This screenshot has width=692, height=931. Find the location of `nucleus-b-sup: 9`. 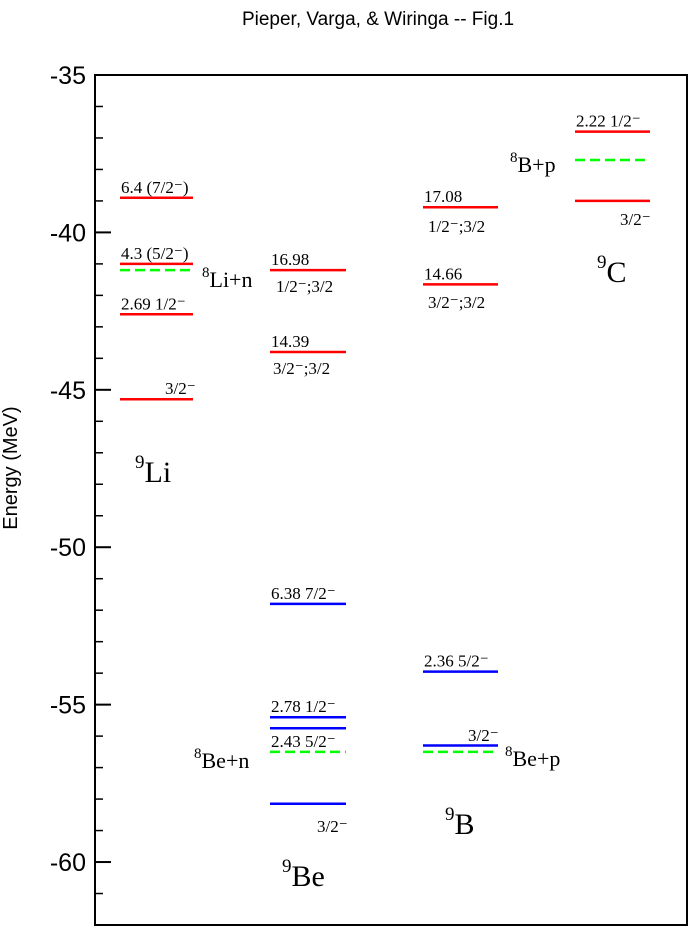

nucleus-b-sup: 9 is located at coordinates (450, 814).